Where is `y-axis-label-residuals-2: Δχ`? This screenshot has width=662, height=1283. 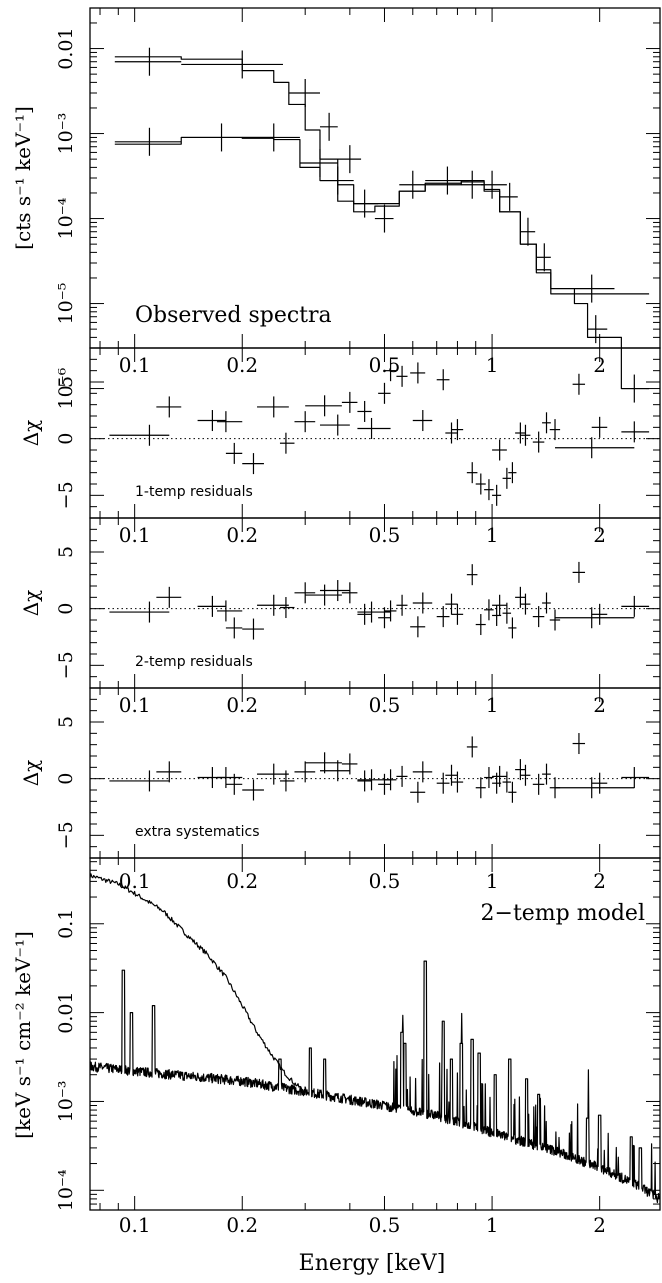 y-axis-label-residuals-2: Δχ is located at coordinates (31, 603).